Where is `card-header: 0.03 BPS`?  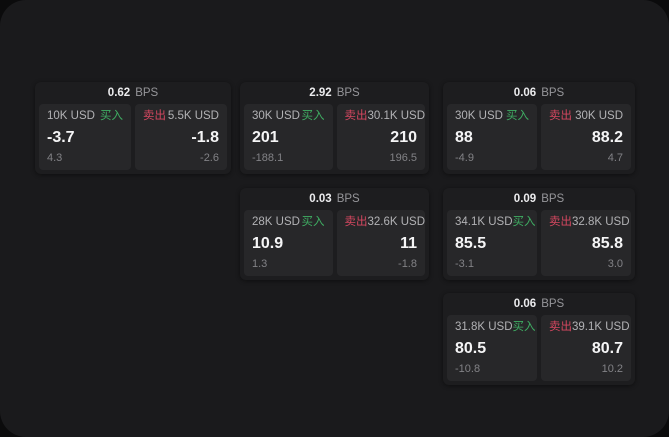
card-header: 0.03 BPS is located at coordinates (334, 199).